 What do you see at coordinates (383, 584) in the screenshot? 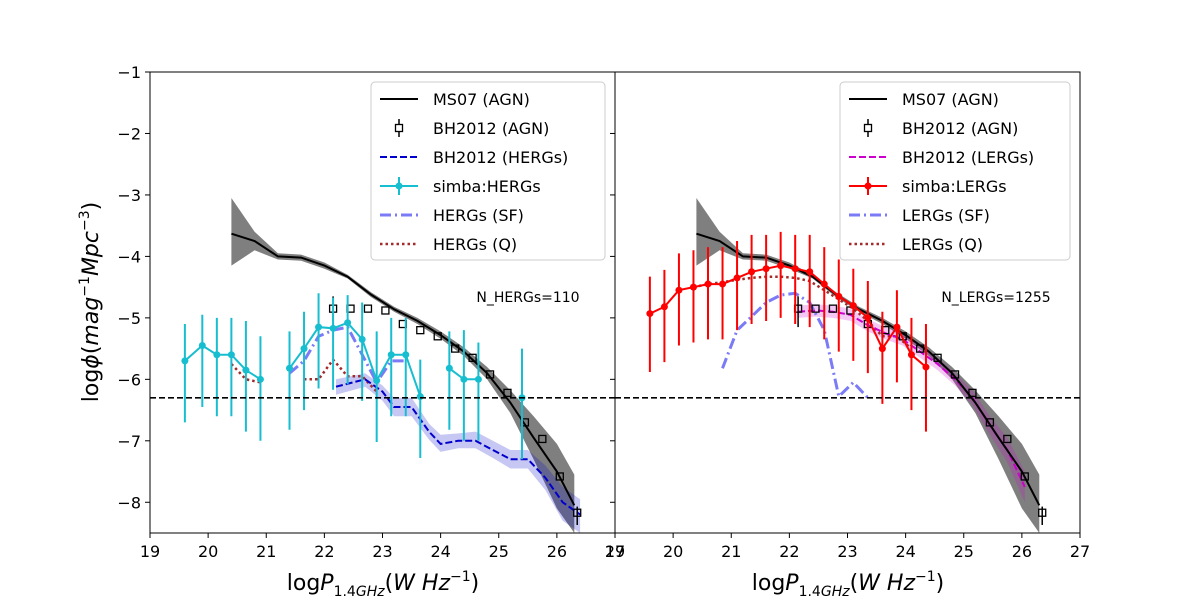
I see `x-axis-title-left: logP1.4GHz(W Hz−1)` at bounding box center [383, 584].